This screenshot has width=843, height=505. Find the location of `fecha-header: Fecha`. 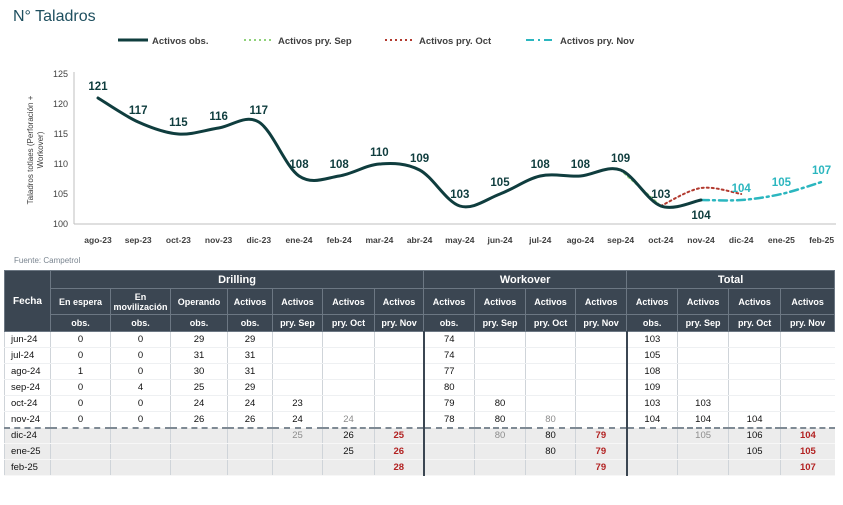

fecha-header: Fecha is located at coordinates (27, 301).